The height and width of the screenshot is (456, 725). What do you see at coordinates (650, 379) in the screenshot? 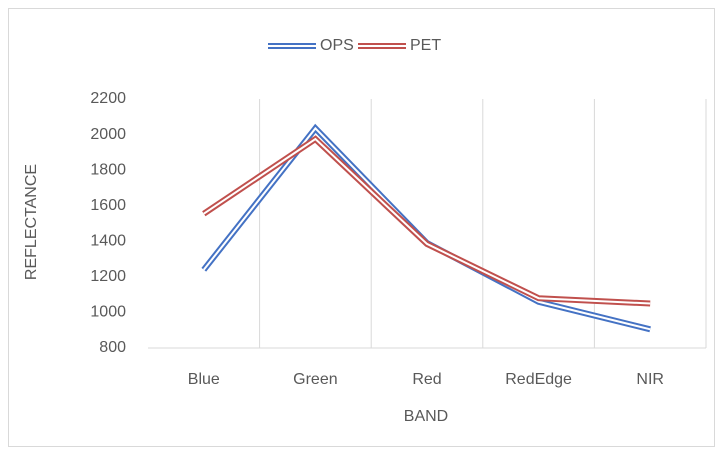
I see `x-tick-label: NIR` at bounding box center [650, 379].